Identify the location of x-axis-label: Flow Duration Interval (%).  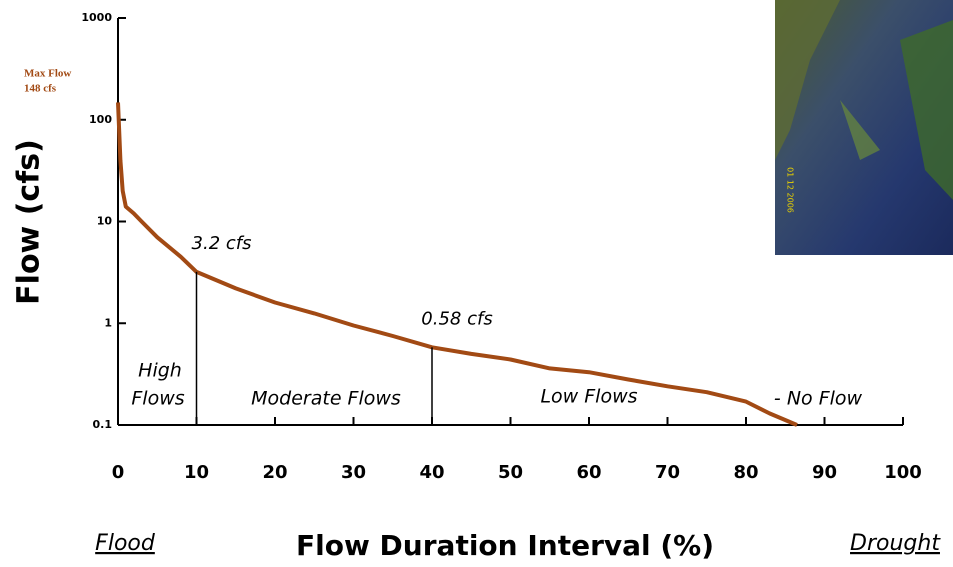
(505, 545).